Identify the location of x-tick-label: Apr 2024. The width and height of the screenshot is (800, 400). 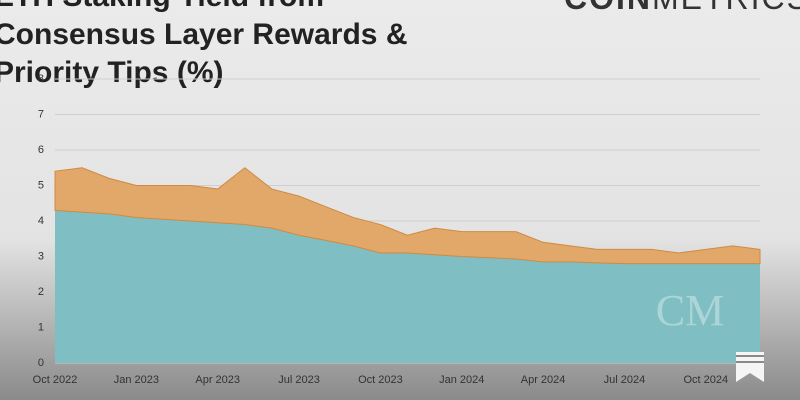
(543, 380).